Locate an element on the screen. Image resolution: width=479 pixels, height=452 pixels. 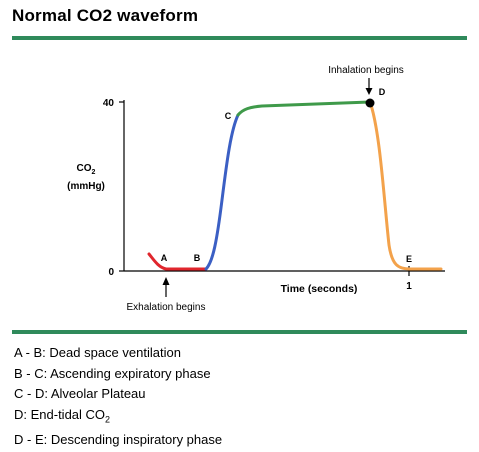
page-title: Normal CO2 waveform is located at coordinates (105, 15).